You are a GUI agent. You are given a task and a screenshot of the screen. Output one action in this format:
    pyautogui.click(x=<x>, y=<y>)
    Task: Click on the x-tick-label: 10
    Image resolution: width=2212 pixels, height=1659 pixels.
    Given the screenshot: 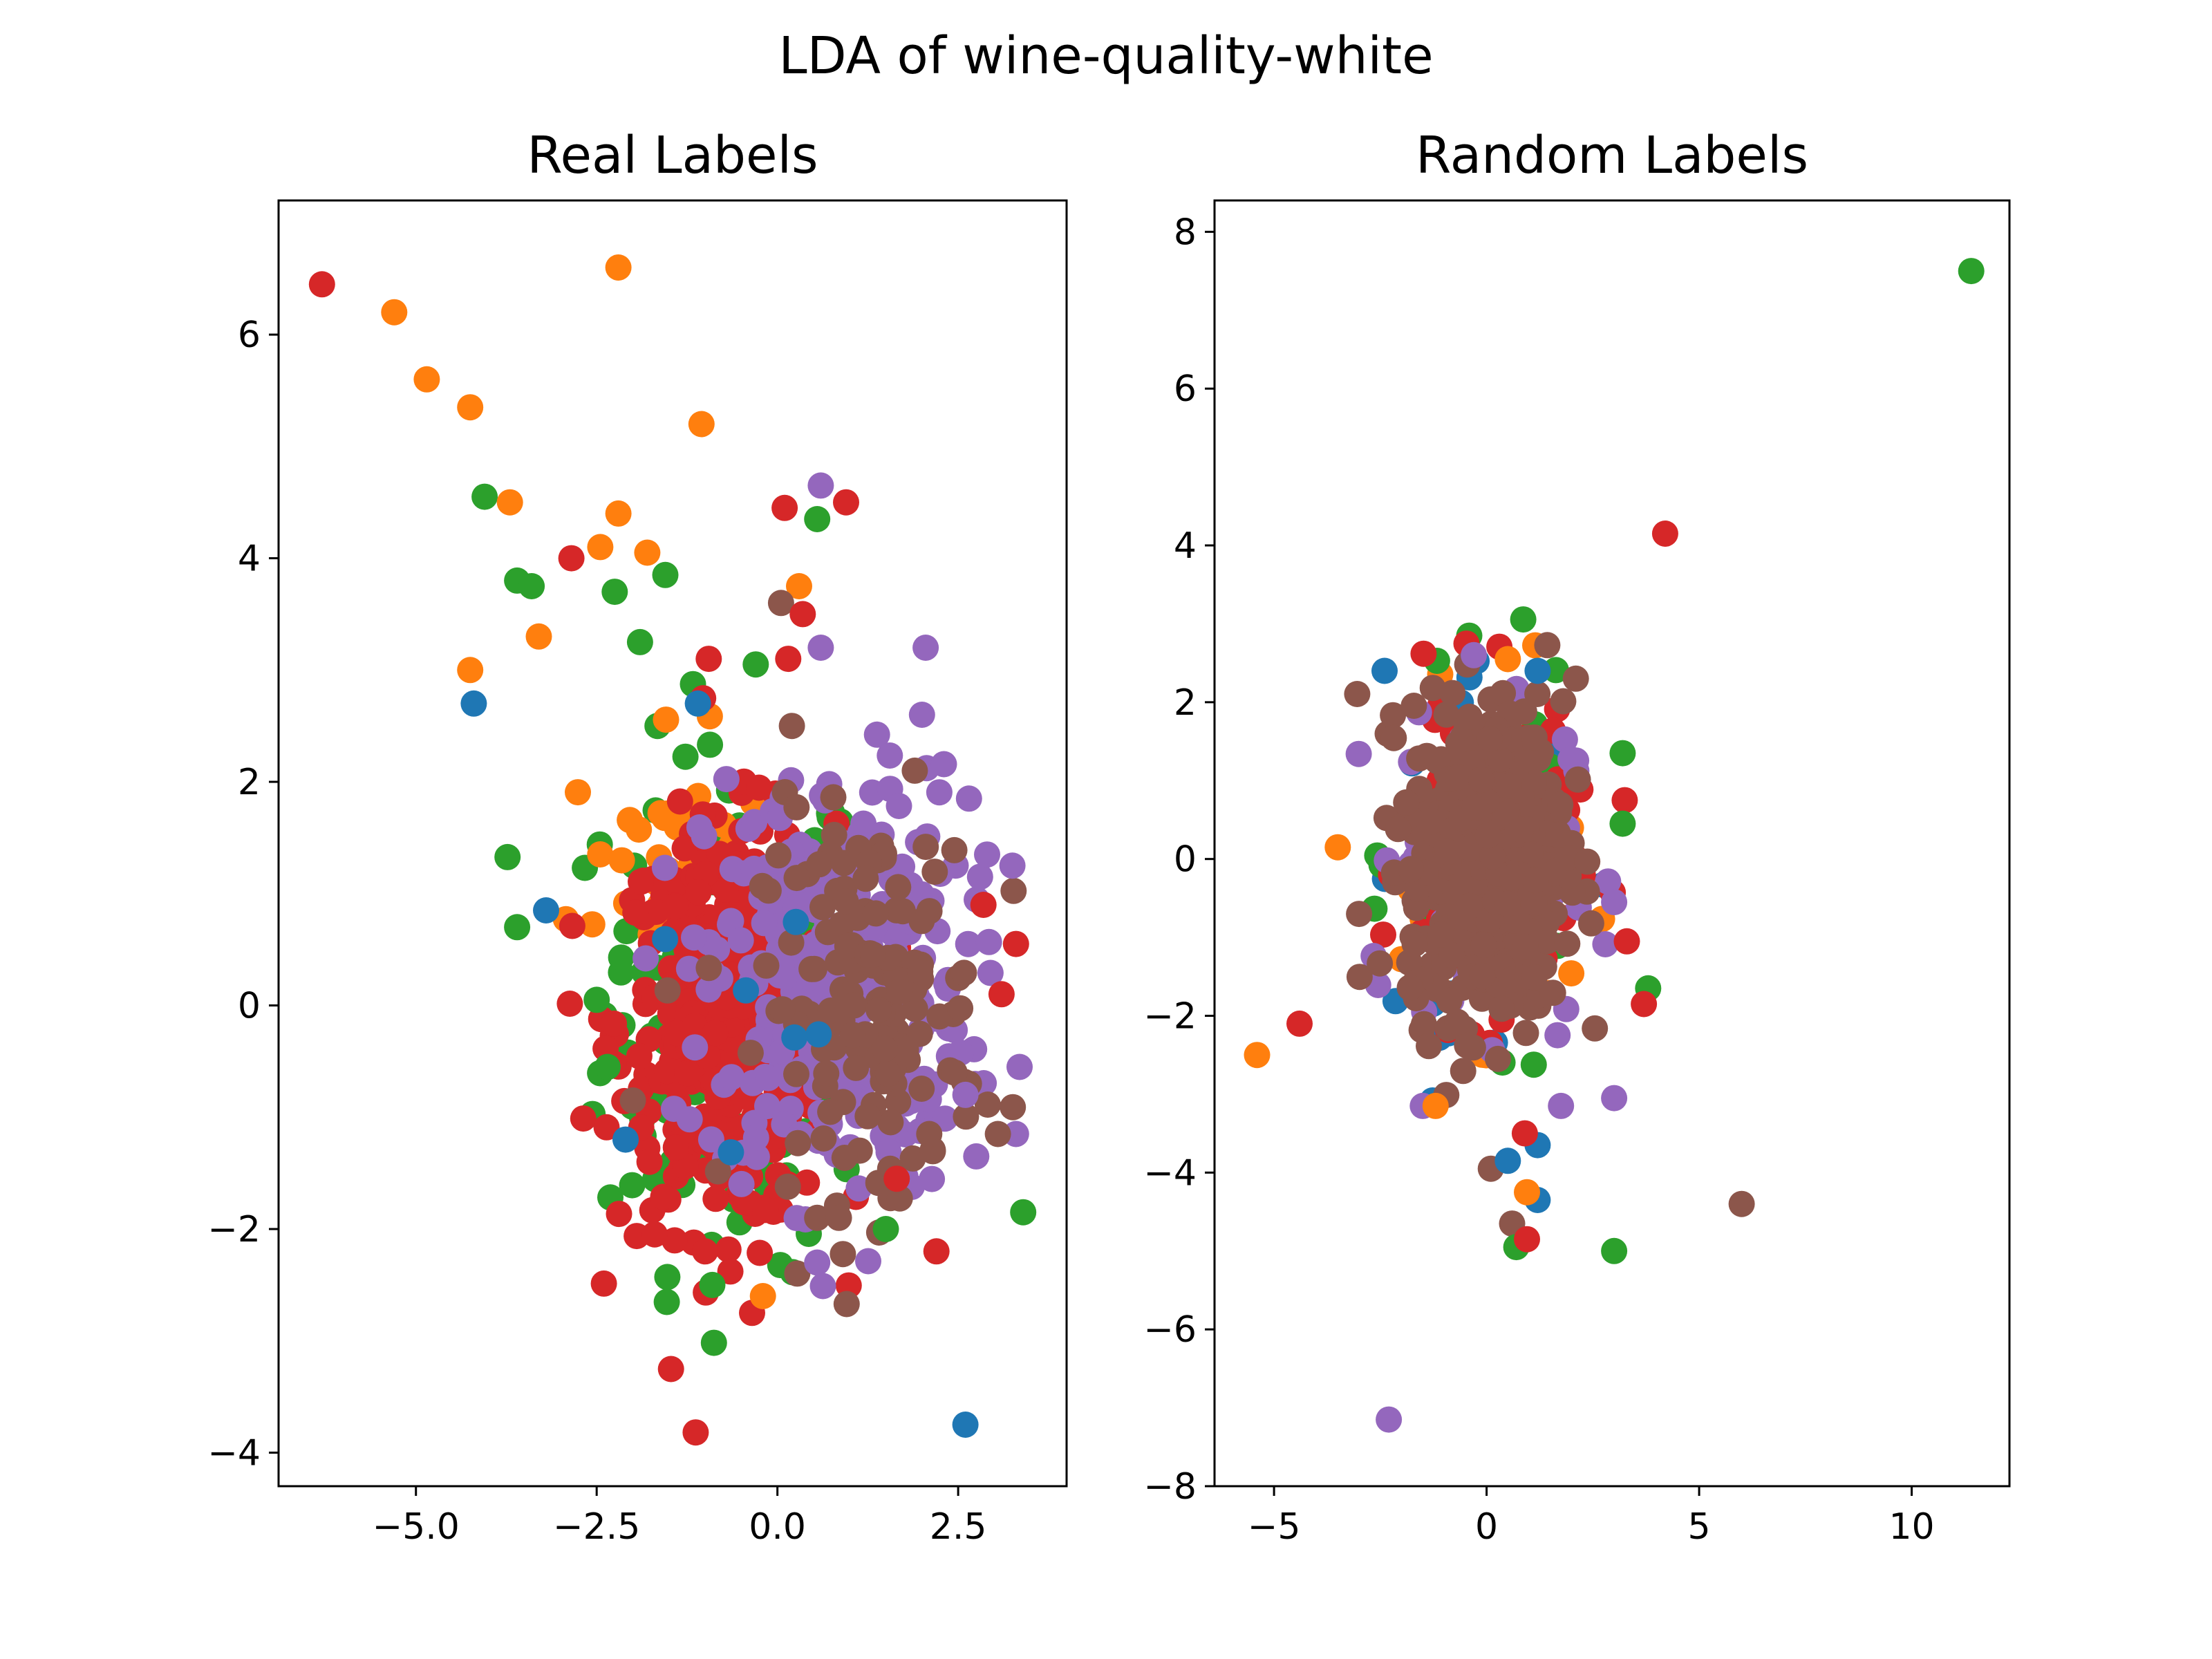 What is the action you would take?
    pyautogui.click(x=1911, y=1527)
    